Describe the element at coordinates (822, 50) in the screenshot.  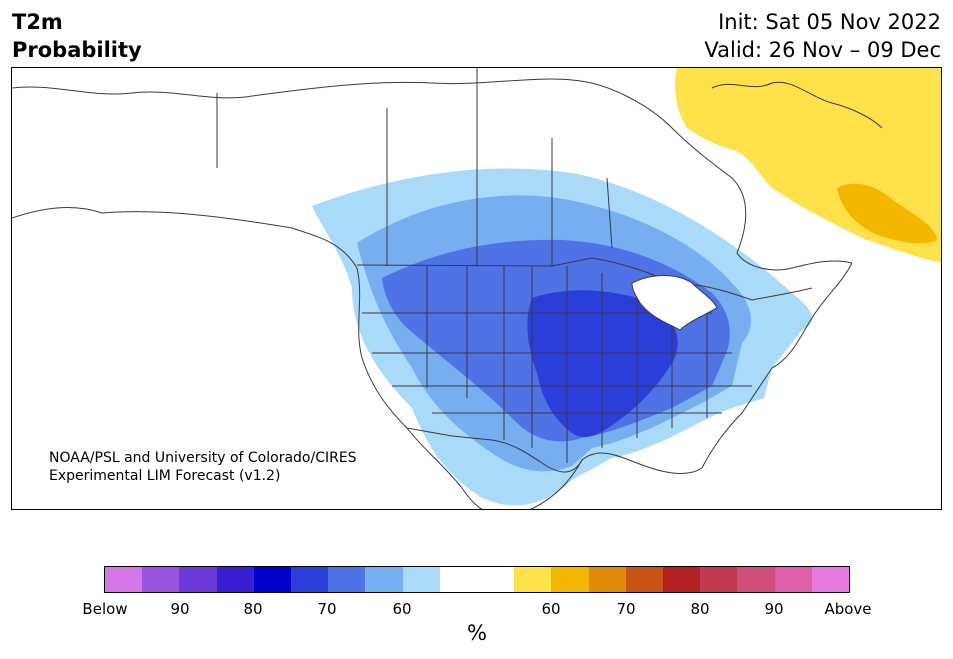
I see `valid-range: Valid: 26 Nov – 09 Dec` at that location.